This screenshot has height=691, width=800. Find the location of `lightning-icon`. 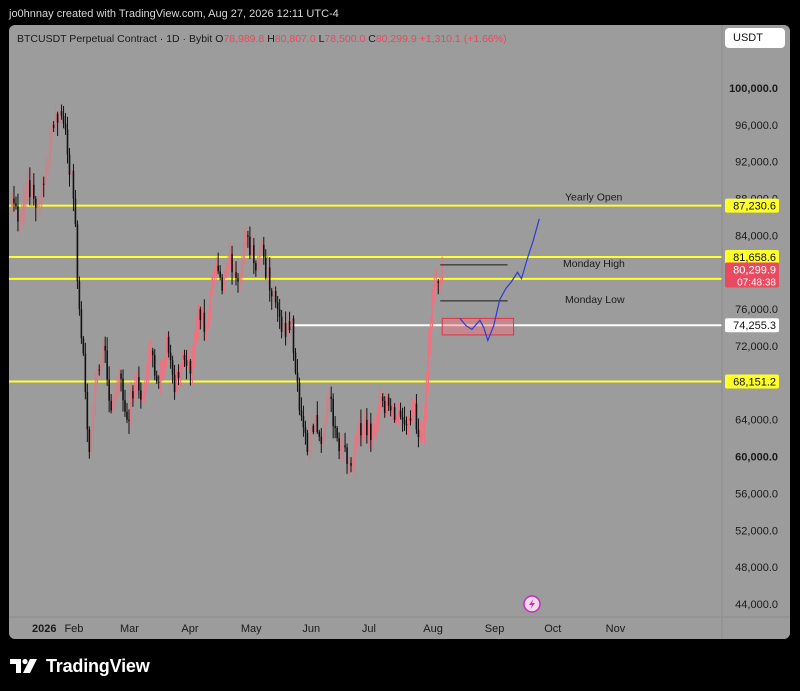

lightning-icon is located at coordinates (532, 604).